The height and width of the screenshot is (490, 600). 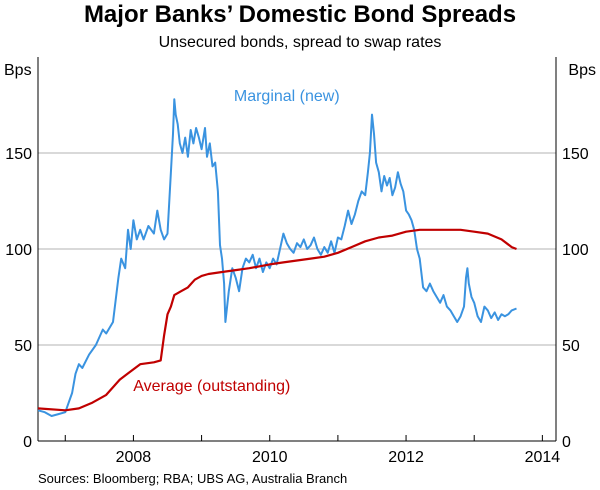 What do you see at coordinates (18, 250) in the screenshot?
I see `y-tick-label-left: 100` at bounding box center [18, 250].